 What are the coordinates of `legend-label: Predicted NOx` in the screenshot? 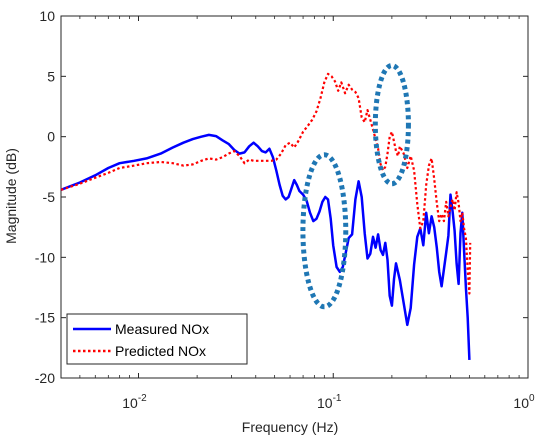 It's located at (160, 351).